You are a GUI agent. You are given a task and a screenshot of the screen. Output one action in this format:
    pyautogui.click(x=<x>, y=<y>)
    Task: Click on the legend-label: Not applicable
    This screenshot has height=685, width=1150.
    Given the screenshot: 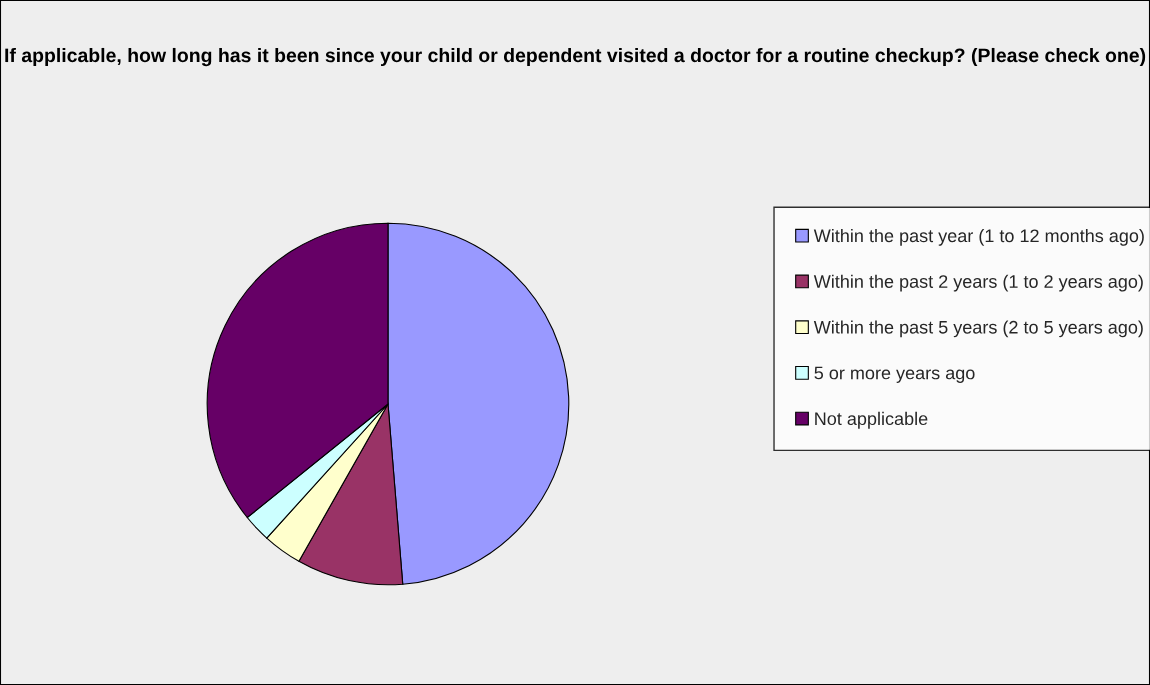 What is the action you would take?
    pyautogui.click(x=871, y=420)
    